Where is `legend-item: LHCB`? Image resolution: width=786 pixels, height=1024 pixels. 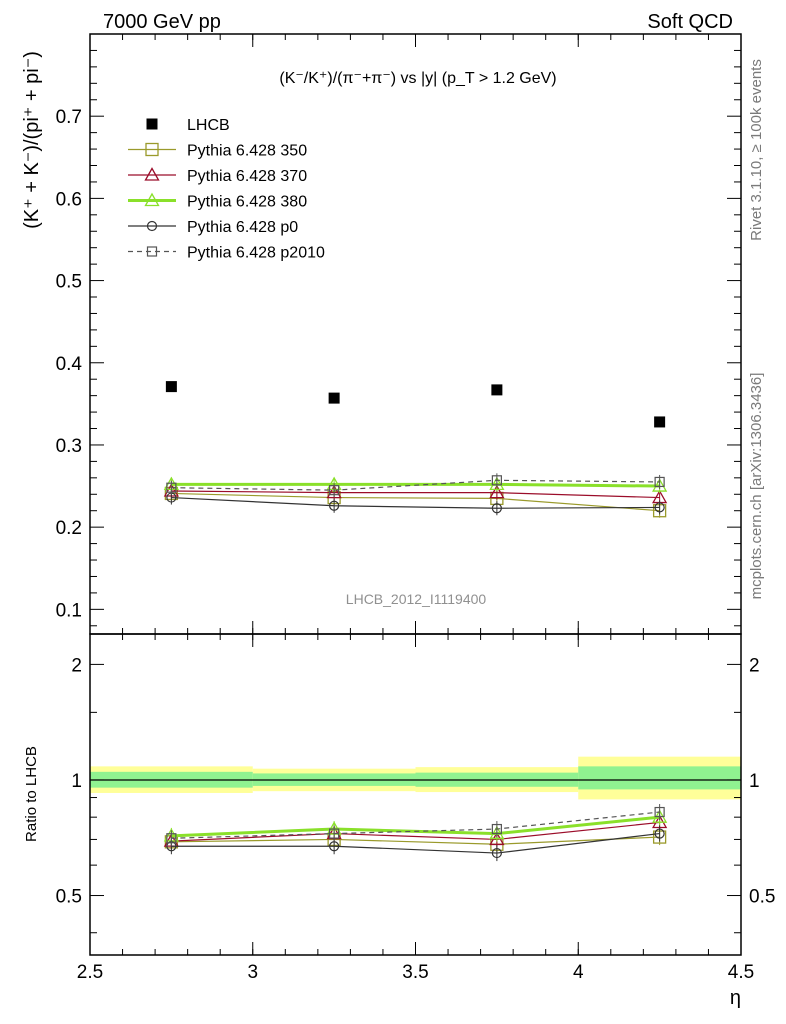 legend-item: LHCB is located at coordinates (188, 125).